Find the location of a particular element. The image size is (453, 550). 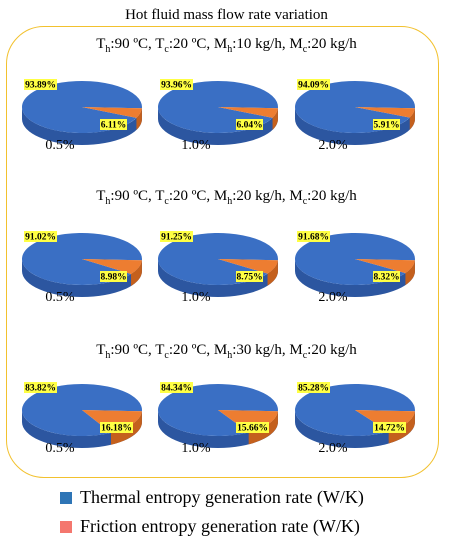

pie-1-2.0-thermal-side is located at coordinates (355, 126).